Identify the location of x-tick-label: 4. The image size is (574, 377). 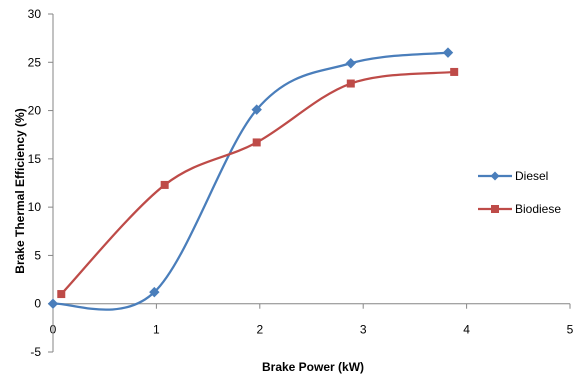
(466, 330).